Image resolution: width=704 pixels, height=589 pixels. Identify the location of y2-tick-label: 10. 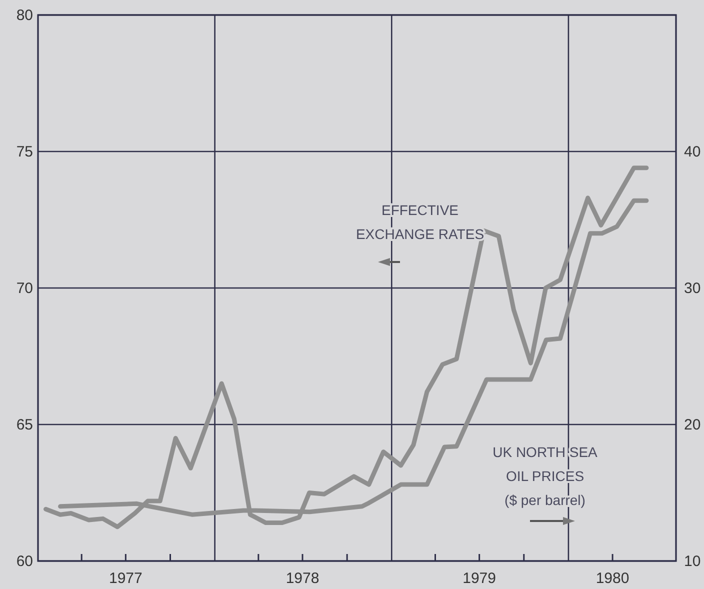
(692, 561).